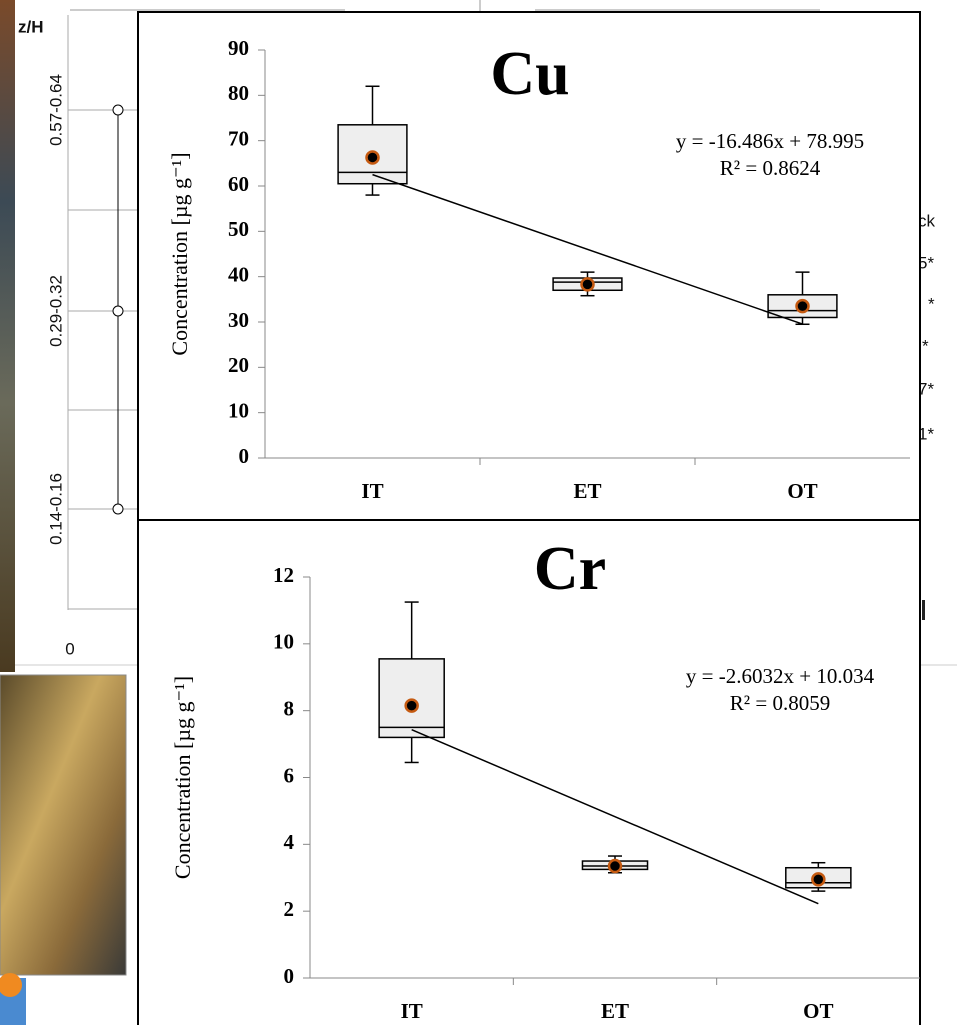  I want to click on text-fragment: ck, so click(927, 220).